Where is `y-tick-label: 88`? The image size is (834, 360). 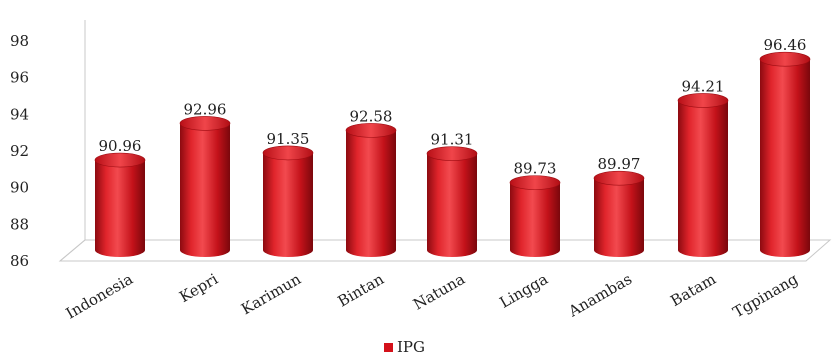 y-tick-label: 88 is located at coordinates (19, 224).